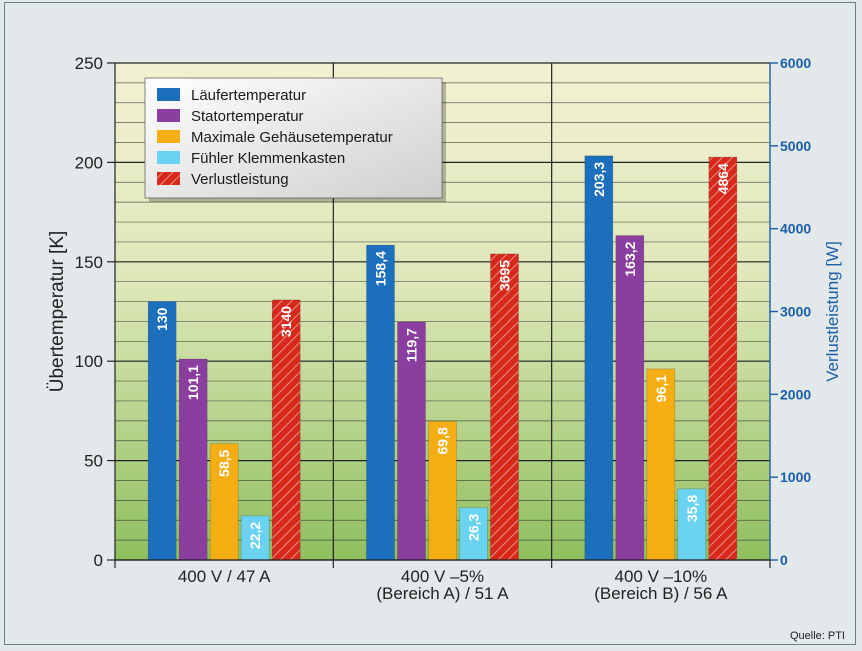 This screenshot has width=862, height=651. I want to click on bar-value-label: 35,8, so click(692, 508).